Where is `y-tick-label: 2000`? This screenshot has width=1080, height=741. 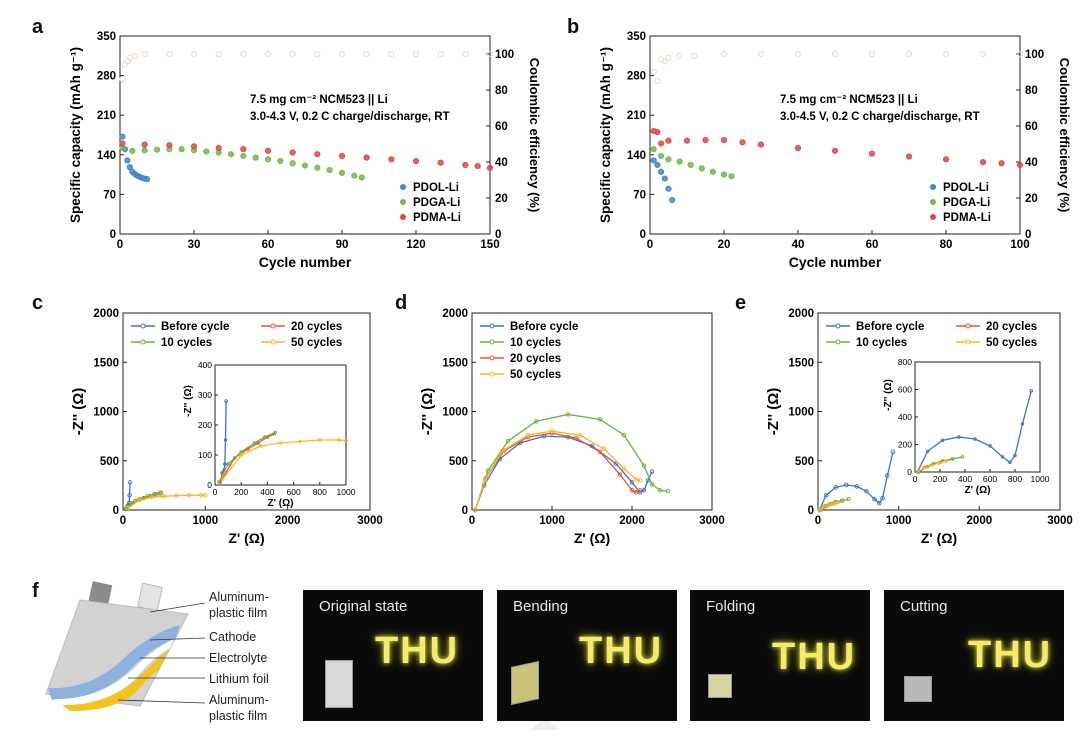 y-tick-label: 2000 is located at coordinates (801, 314).